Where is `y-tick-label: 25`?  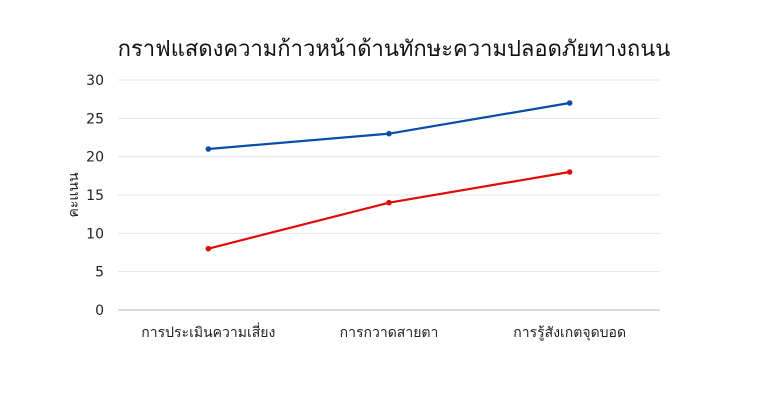 y-tick-label: 25 is located at coordinates (95, 119).